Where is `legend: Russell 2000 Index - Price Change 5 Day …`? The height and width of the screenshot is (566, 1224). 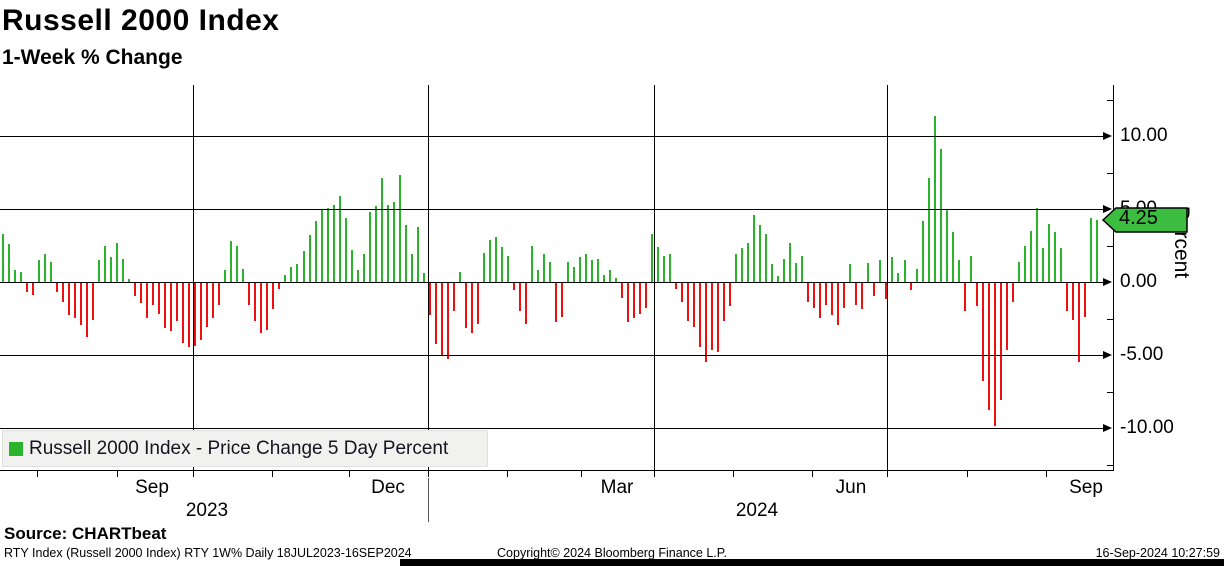 legend: Russell 2000 Index - Price Change 5 Day … is located at coordinates (245, 448).